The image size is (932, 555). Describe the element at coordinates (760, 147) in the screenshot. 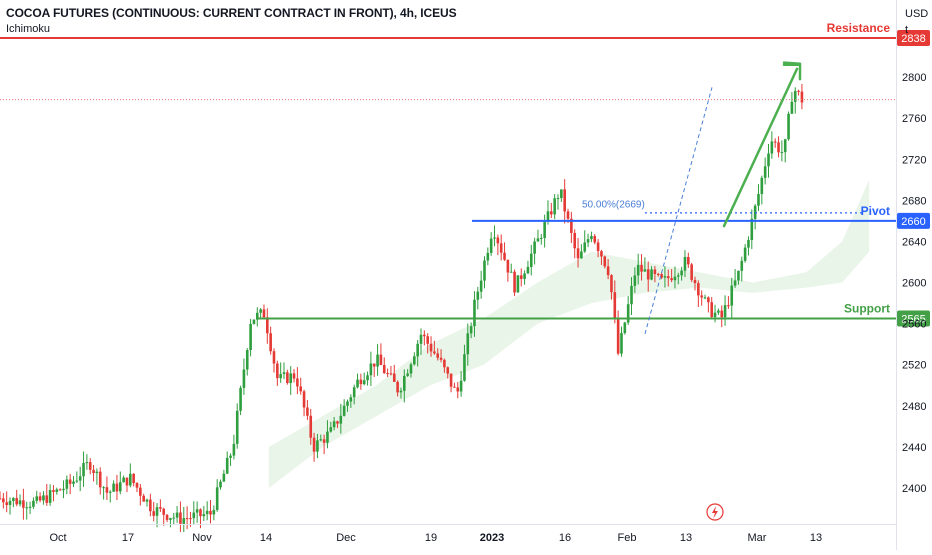

I see `projection-arrow-shaft` at that location.